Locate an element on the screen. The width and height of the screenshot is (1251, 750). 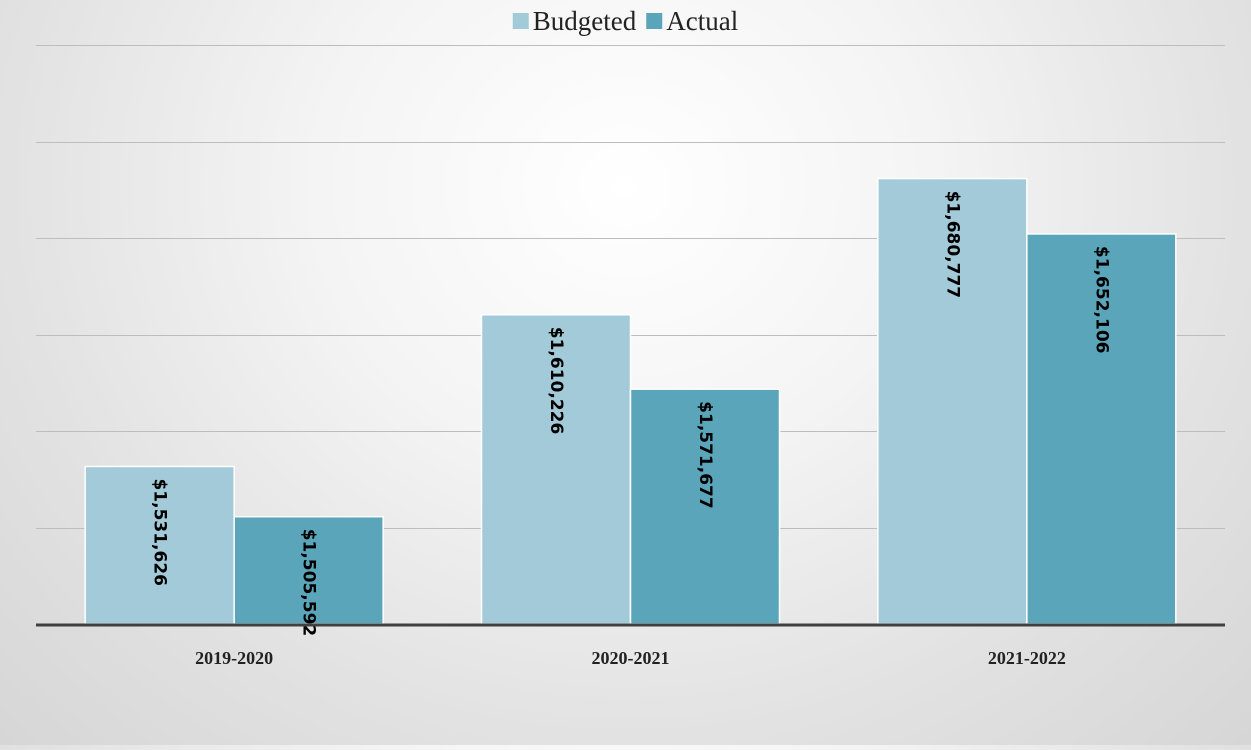
data-label: $1,652,106 is located at coordinates (1101, 300).